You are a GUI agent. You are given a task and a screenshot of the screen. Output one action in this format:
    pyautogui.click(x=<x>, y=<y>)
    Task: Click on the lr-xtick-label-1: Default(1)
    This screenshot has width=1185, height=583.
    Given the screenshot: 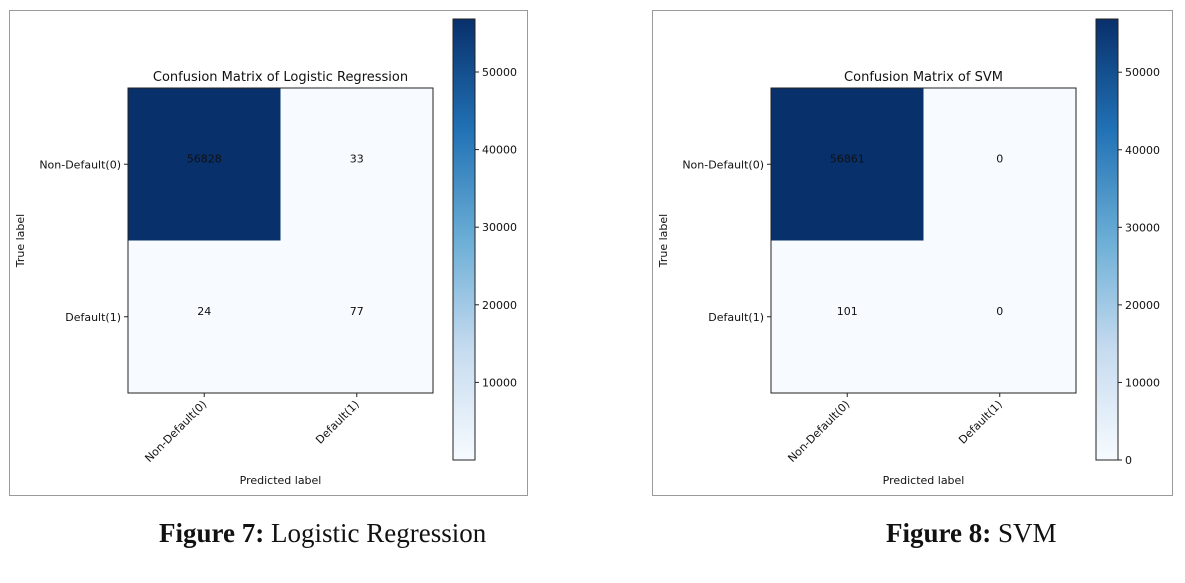 What is the action you would take?
    pyautogui.click(x=337, y=422)
    